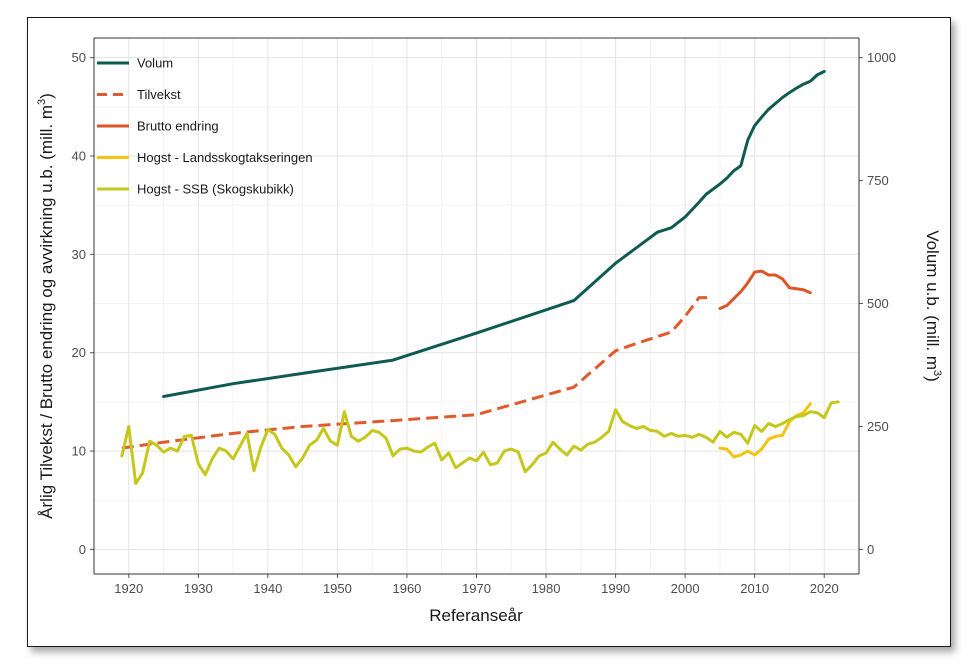 The image size is (975, 664). Describe the element at coordinates (215, 189) in the screenshot. I see `legend-label: Hogst - SSB (Skogskubikk)` at that location.